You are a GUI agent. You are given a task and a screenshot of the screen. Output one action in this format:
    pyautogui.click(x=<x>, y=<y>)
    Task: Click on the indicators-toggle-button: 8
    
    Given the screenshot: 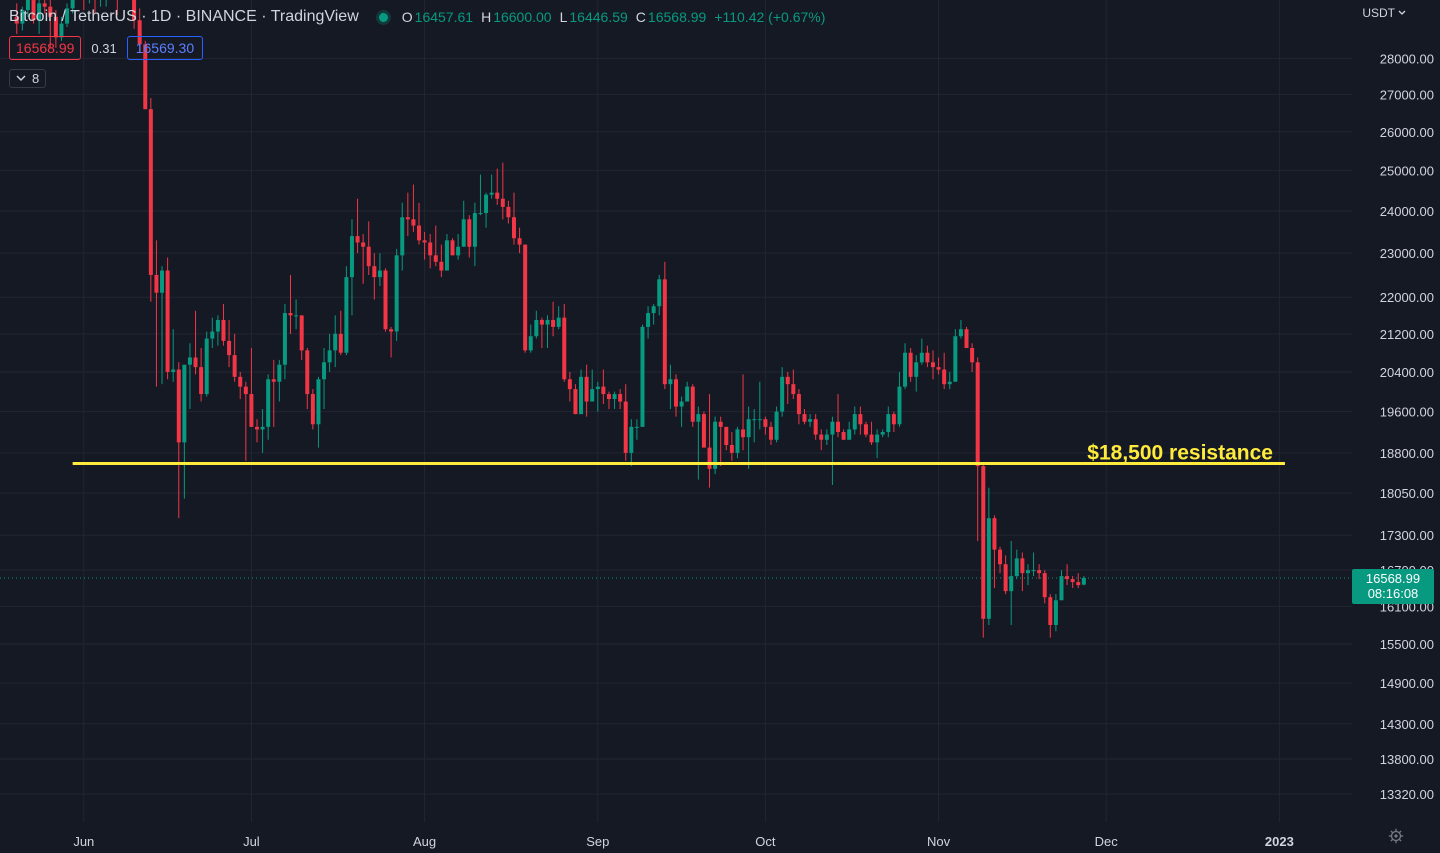 What is the action you would take?
    pyautogui.click(x=28, y=78)
    